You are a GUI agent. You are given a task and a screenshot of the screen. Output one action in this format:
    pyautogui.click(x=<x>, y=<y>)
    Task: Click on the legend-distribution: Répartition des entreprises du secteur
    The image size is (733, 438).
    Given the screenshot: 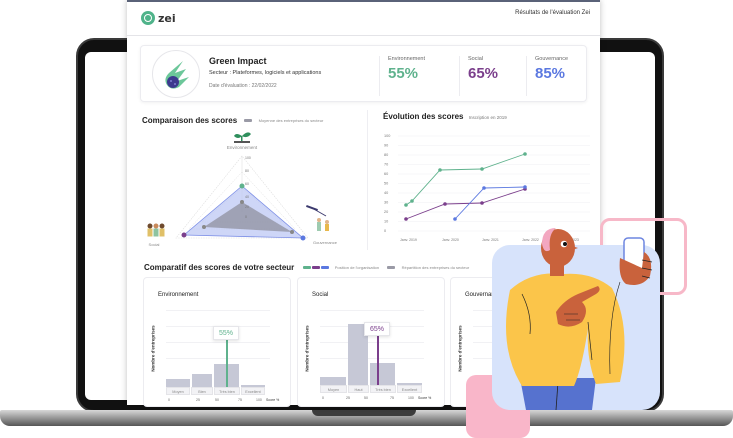 What is the action you would take?
    pyautogui.click(x=435, y=268)
    